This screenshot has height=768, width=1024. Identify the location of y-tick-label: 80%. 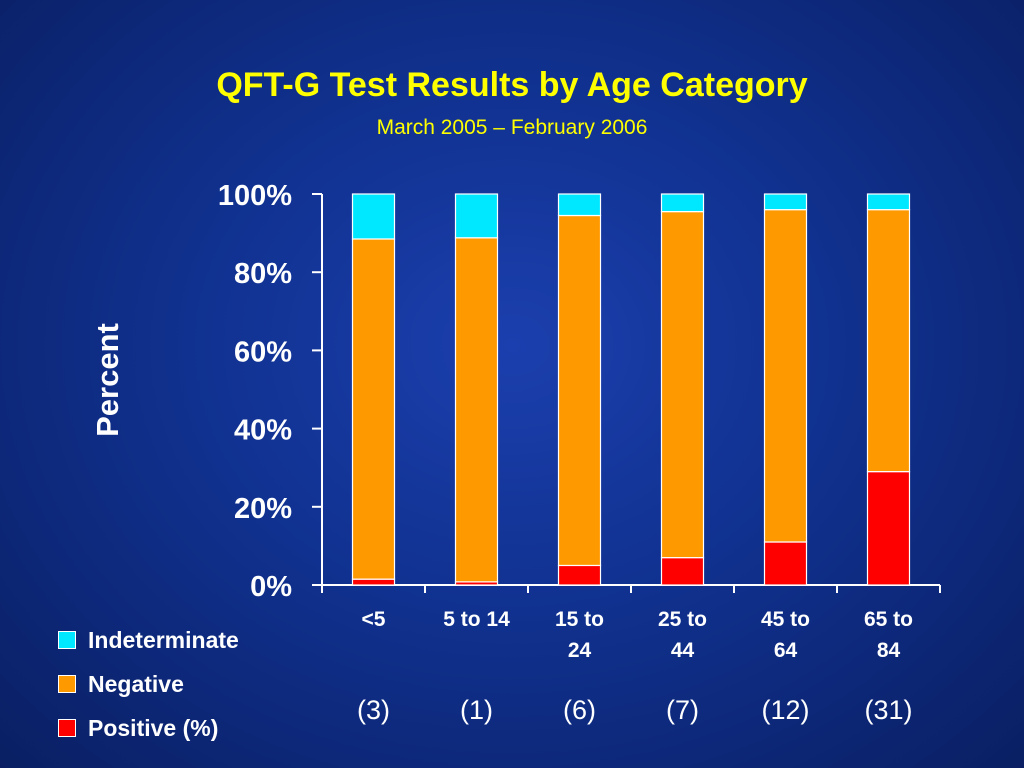
(263, 274).